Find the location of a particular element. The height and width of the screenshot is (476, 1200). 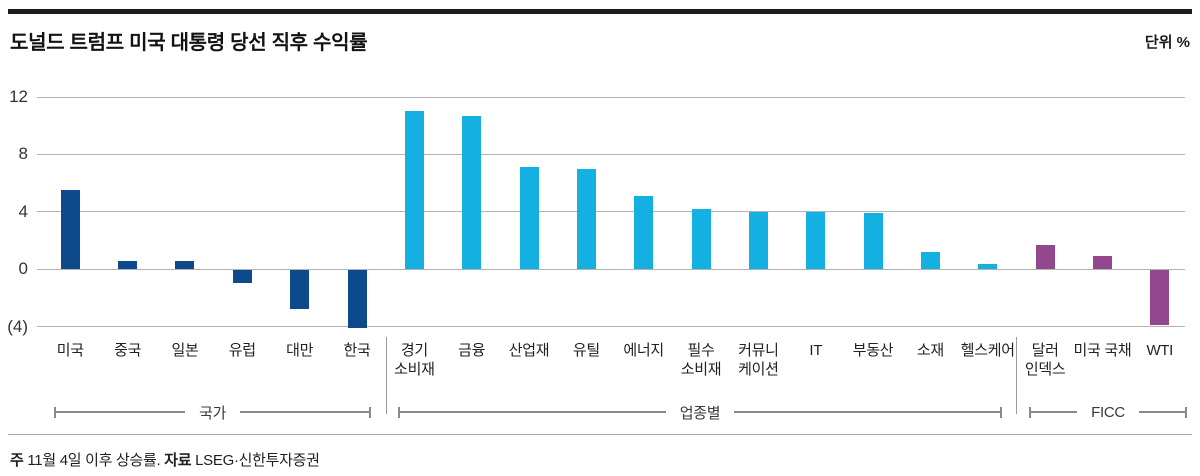

unit-label: 단위 % is located at coordinates (1167, 42).